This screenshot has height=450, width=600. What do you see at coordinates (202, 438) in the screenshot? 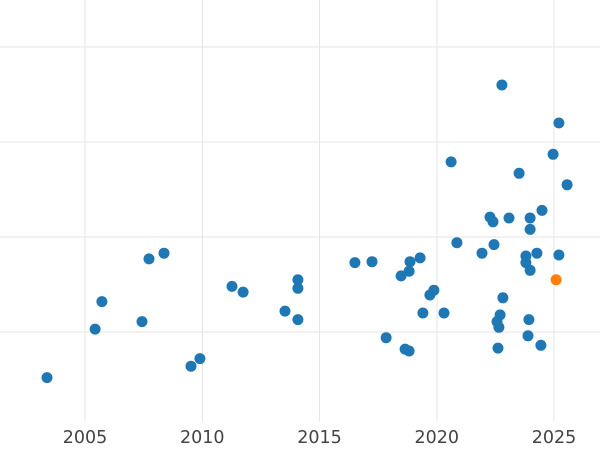
I see `x-tick-label: 2010` at bounding box center [202, 438].